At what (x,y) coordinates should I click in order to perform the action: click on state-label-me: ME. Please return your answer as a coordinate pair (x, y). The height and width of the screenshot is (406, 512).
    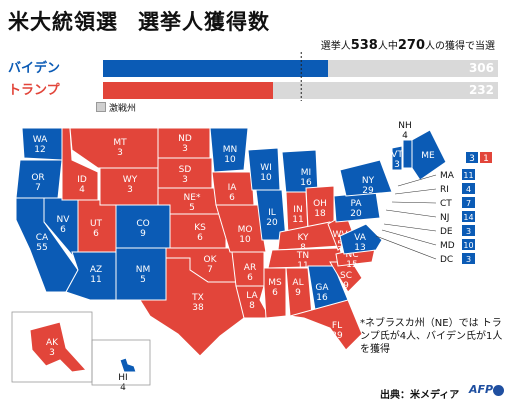
    Looking at the image, I should click on (428, 156).